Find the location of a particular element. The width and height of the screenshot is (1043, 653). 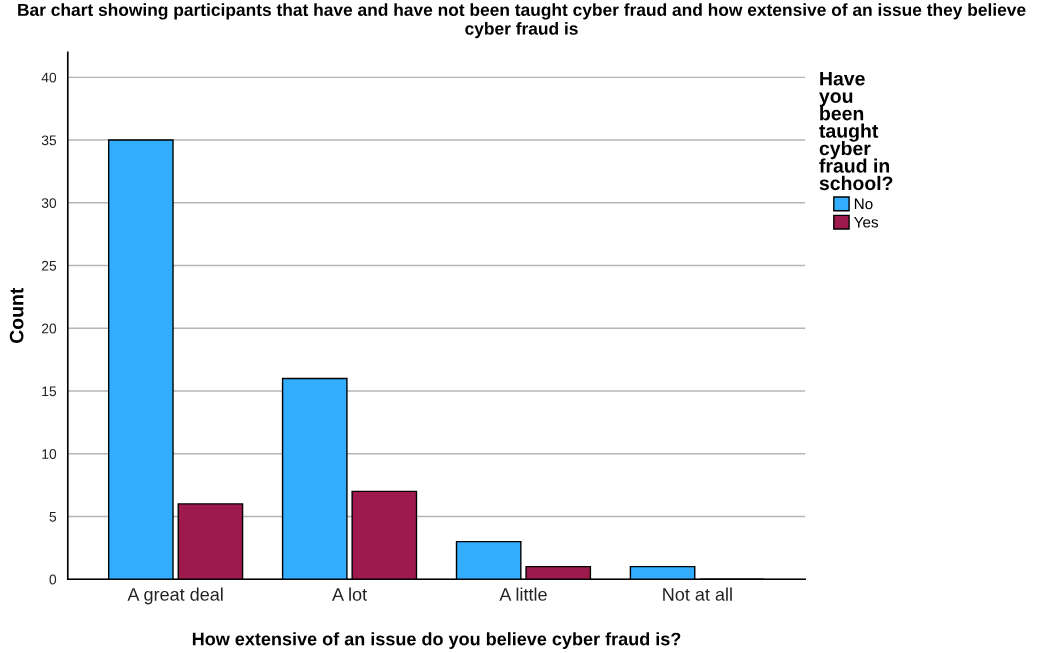

y-tick-label: 35 is located at coordinates (49, 140).